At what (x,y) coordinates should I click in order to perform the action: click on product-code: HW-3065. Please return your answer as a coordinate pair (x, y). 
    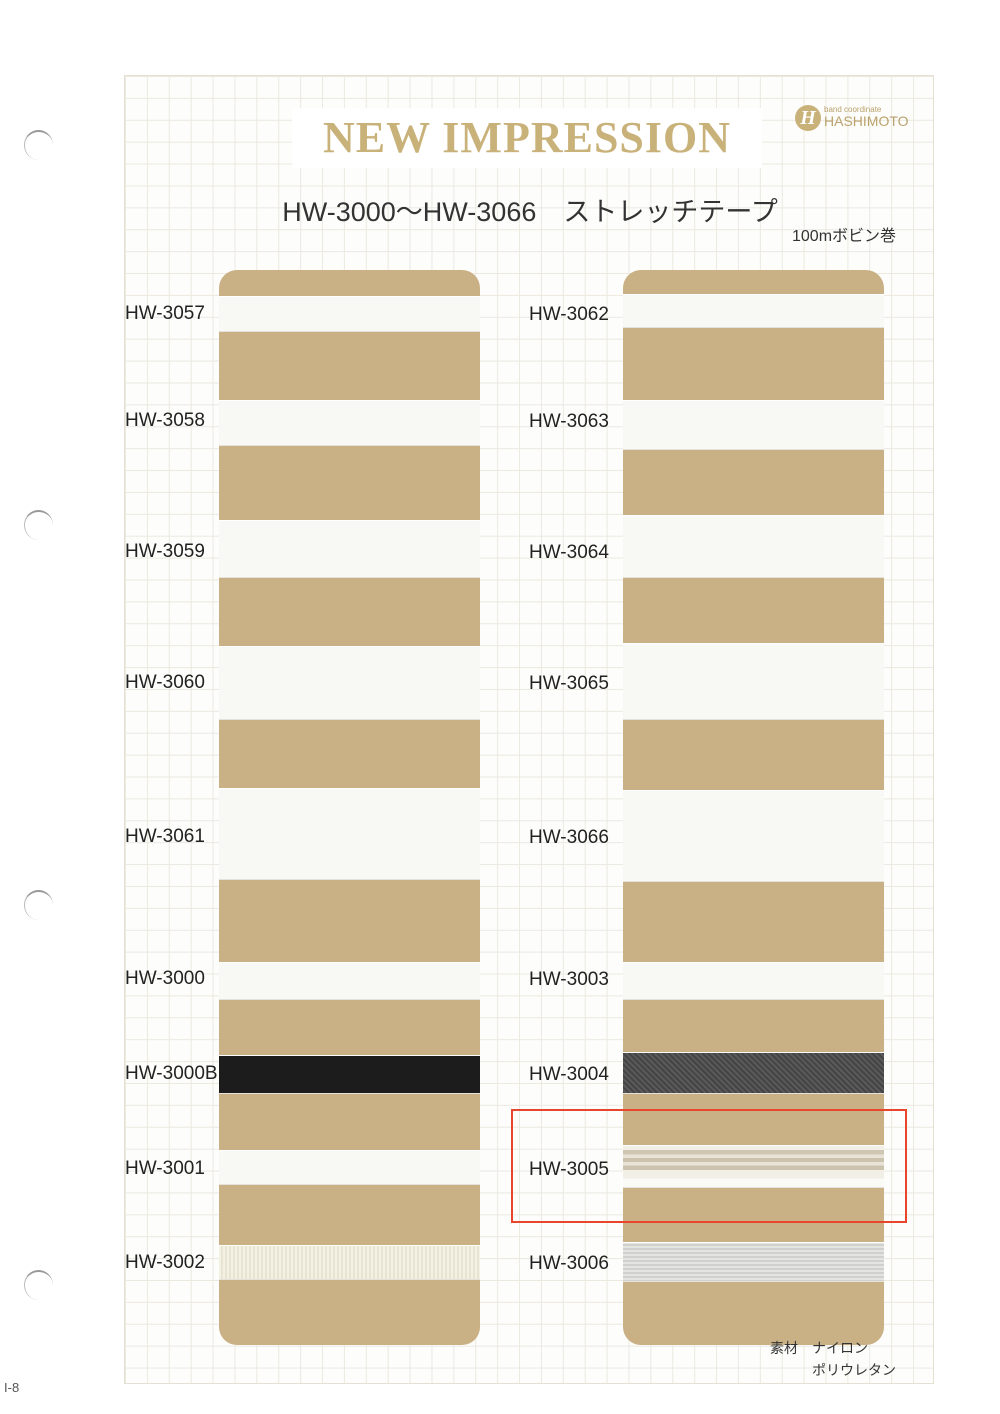
    Looking at the image, I should click on (569, 683).